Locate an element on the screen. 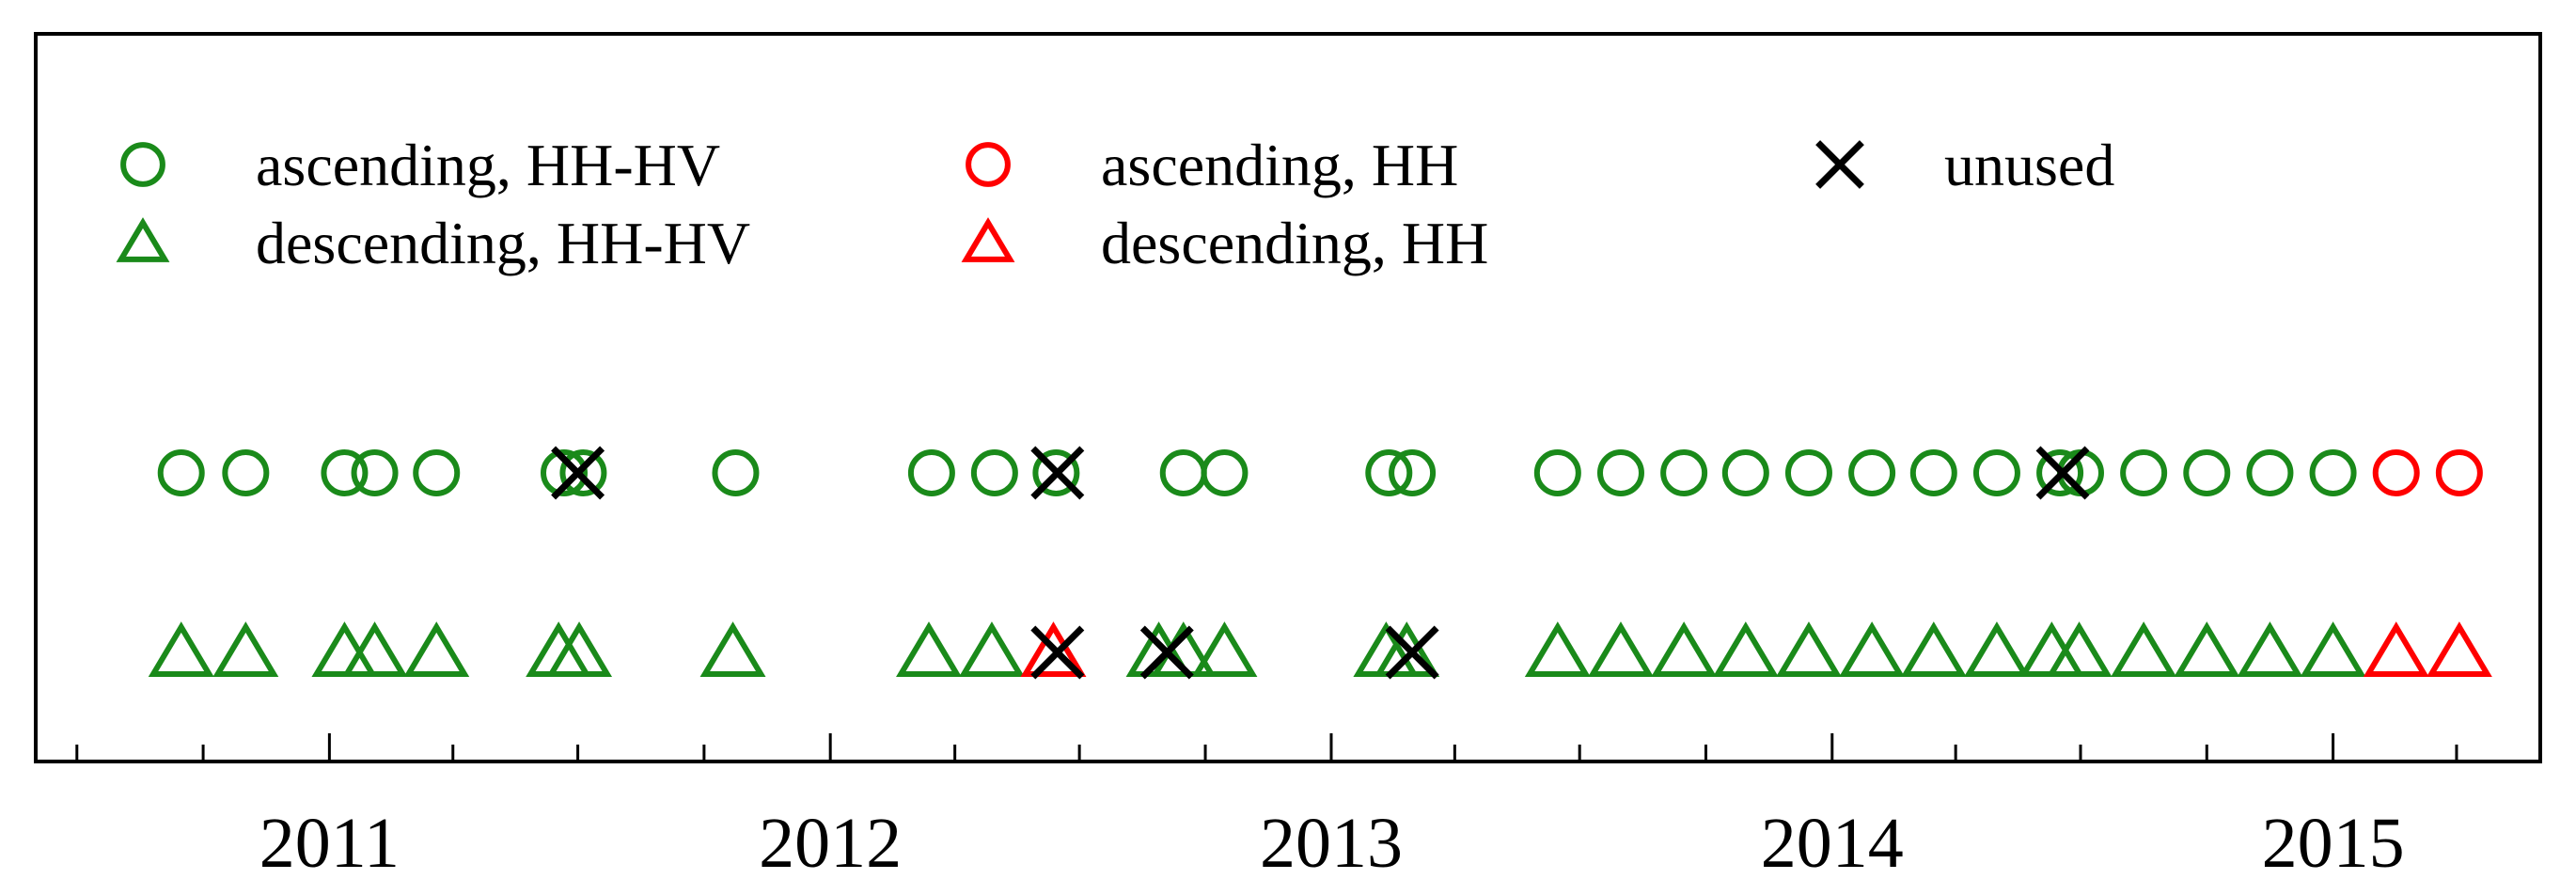 The image size is (2576, 895). legend-label: ascending, HH is located at coordinates (1279, 165).